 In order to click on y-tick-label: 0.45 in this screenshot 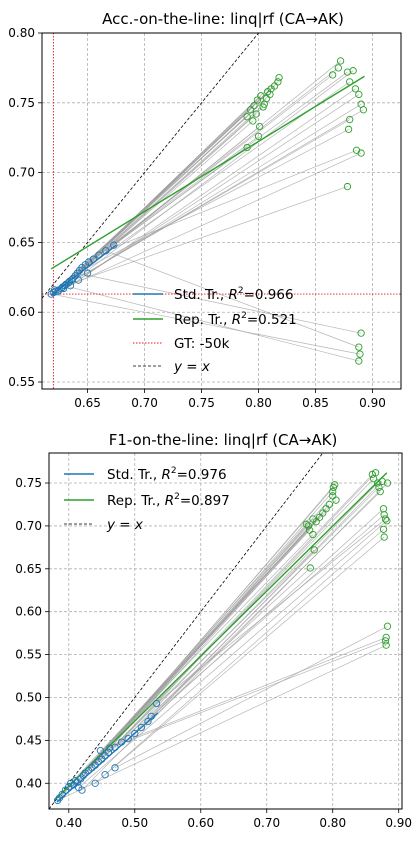, I will do `click(28, 740)`.